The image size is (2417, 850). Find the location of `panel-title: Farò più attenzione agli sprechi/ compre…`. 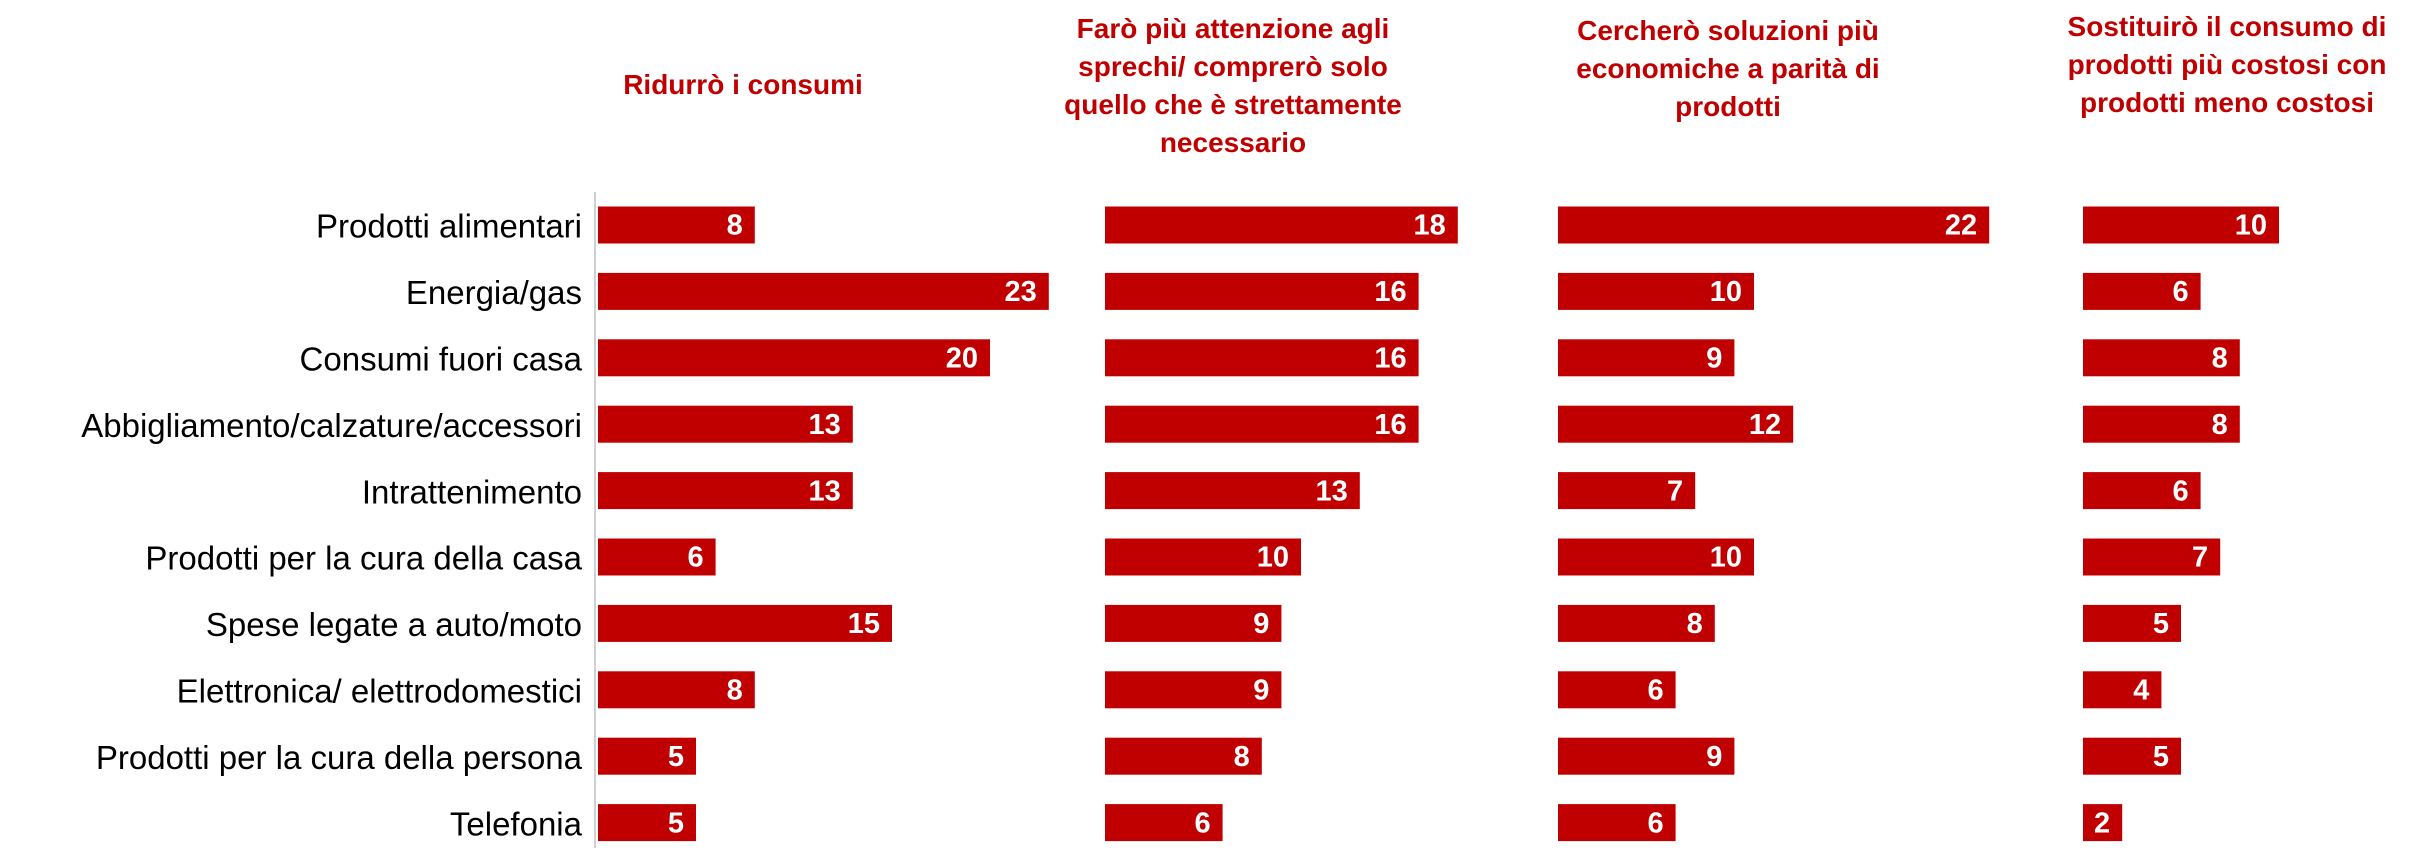

panel-title: Farò più attenzione agli sprechi/ compre… is located at coordinates (1233, 85).